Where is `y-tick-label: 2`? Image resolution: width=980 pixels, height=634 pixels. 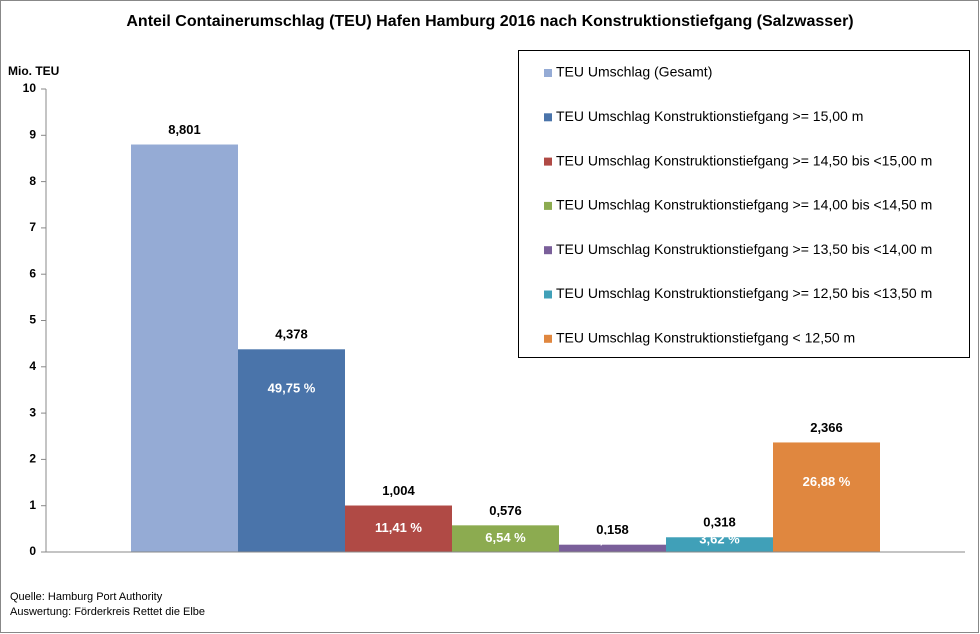
y-tick-label: 2 is located at coordinates (32, 459).